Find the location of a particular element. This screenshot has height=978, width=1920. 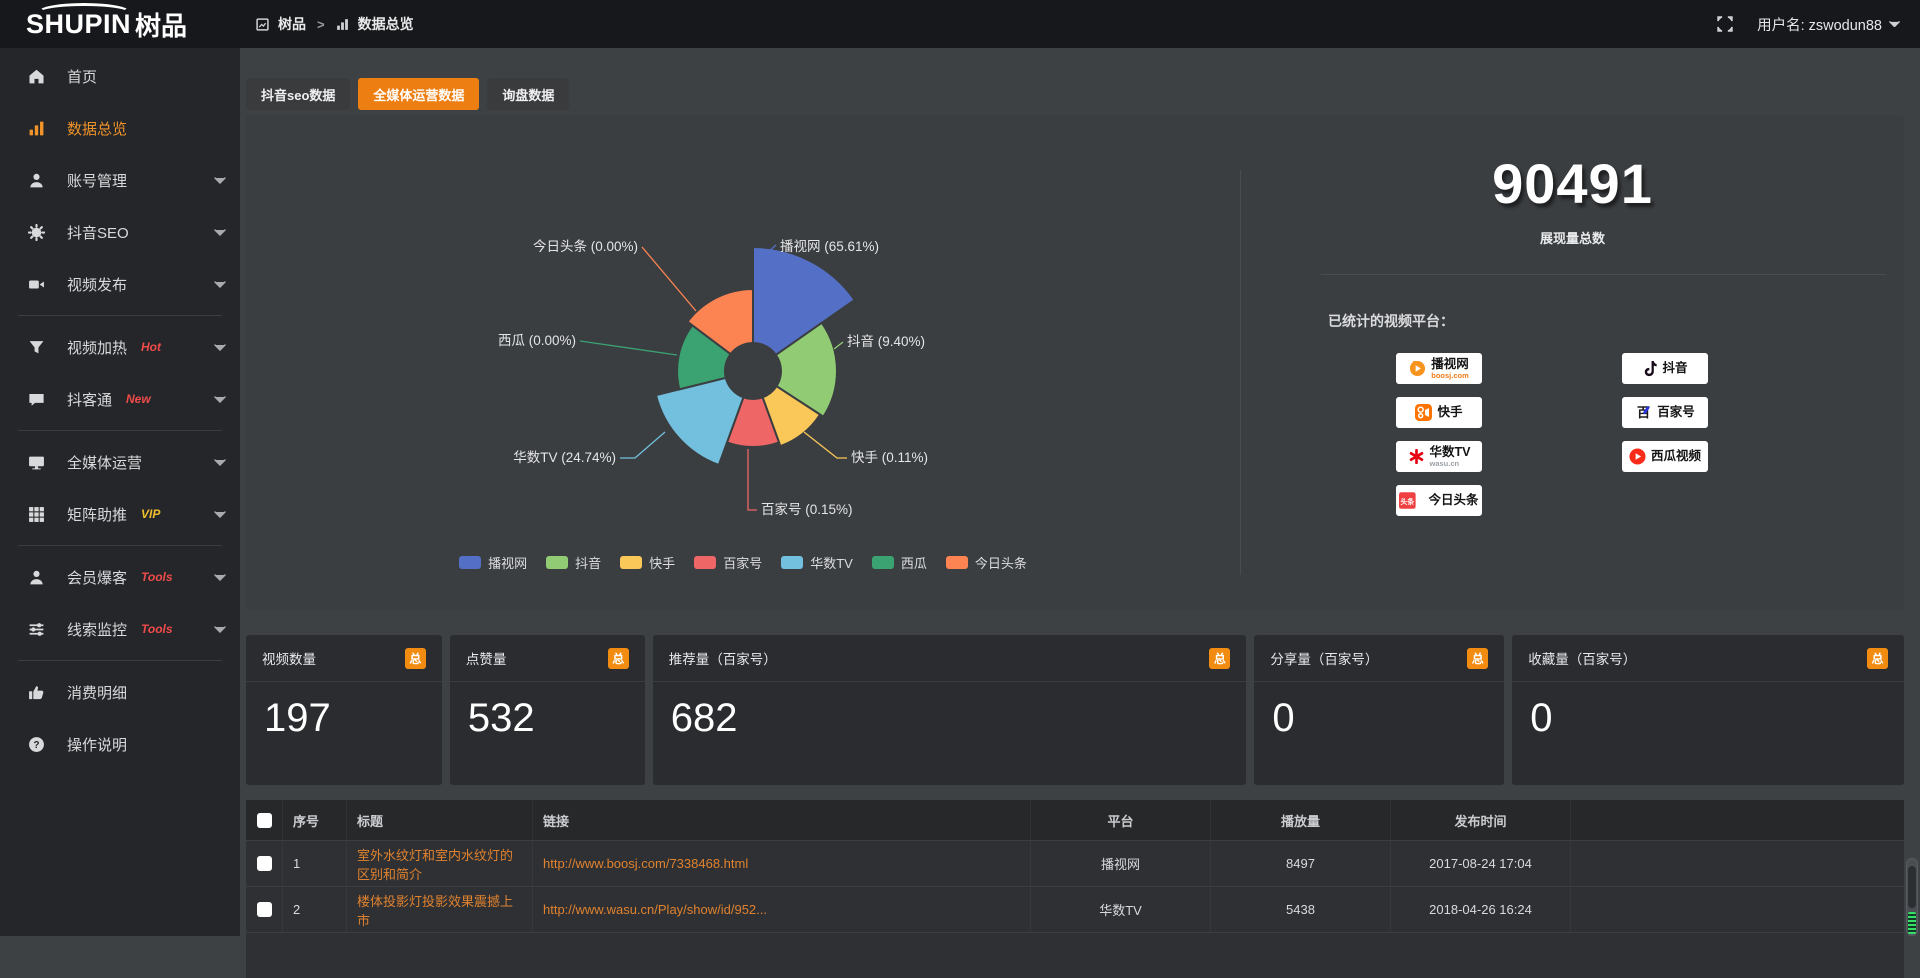

breadcrumb-current: 数据总览 is located at coordinates (385, 24).